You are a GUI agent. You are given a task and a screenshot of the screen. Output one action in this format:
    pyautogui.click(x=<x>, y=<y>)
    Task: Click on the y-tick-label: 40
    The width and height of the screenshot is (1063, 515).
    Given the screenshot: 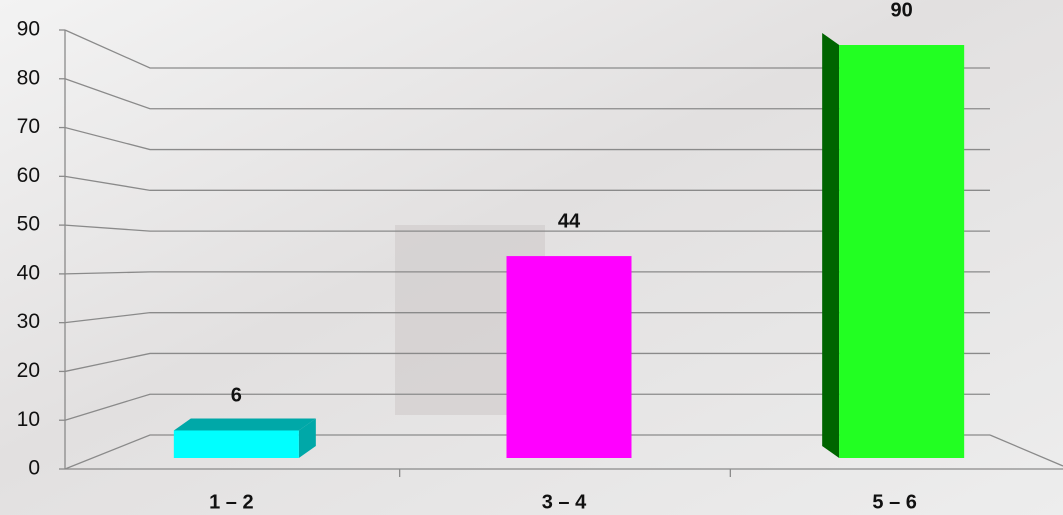 What is the action you would take?
    pyautogui.click(x=28, y=272)
    